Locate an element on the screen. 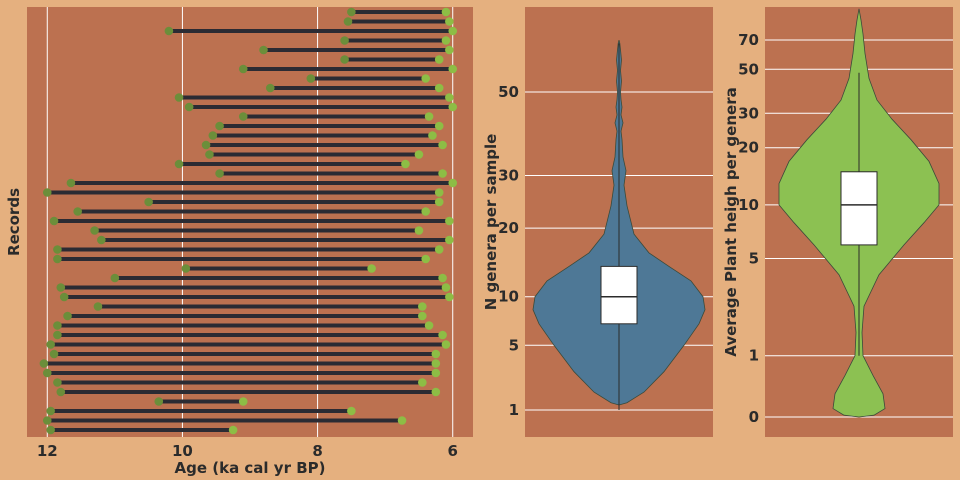 This screenshot has height=480, width=960. x-tick-label: 6 is located at coordinates (453, 451).